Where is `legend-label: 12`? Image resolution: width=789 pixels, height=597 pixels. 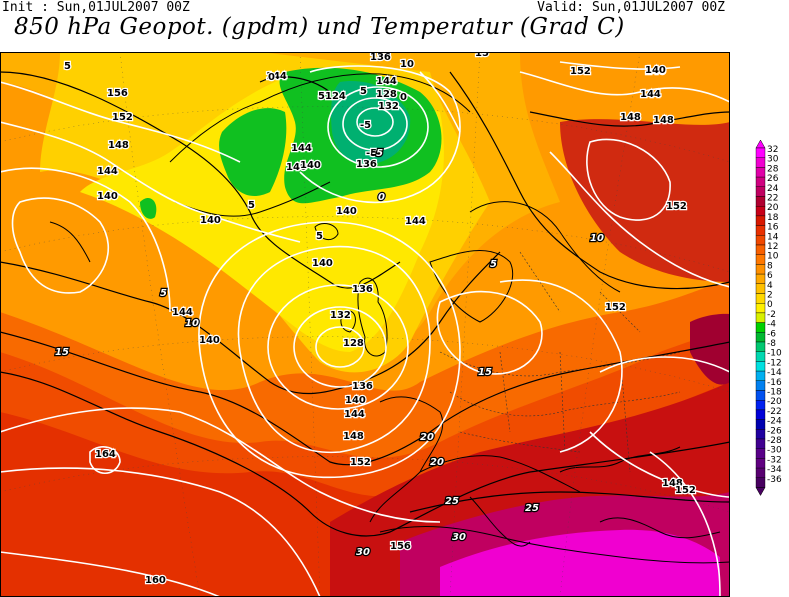 legend-label: 12 is located at coordinates (772, 247).